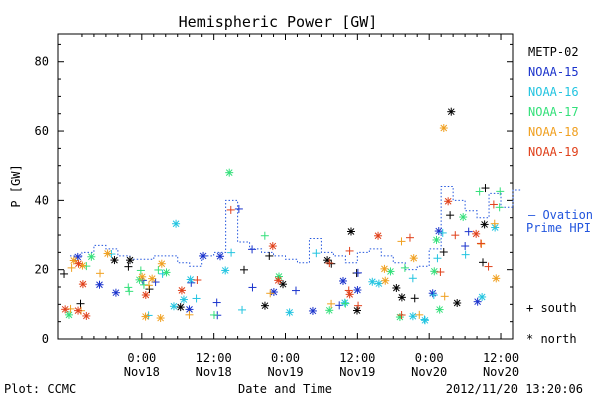 Image resolution: width=600 pixels, height=400 pixels. Describe the element at coordinates (285, 358) in the screenshot. I see `x-tick-time-label: 0:00` at that location.